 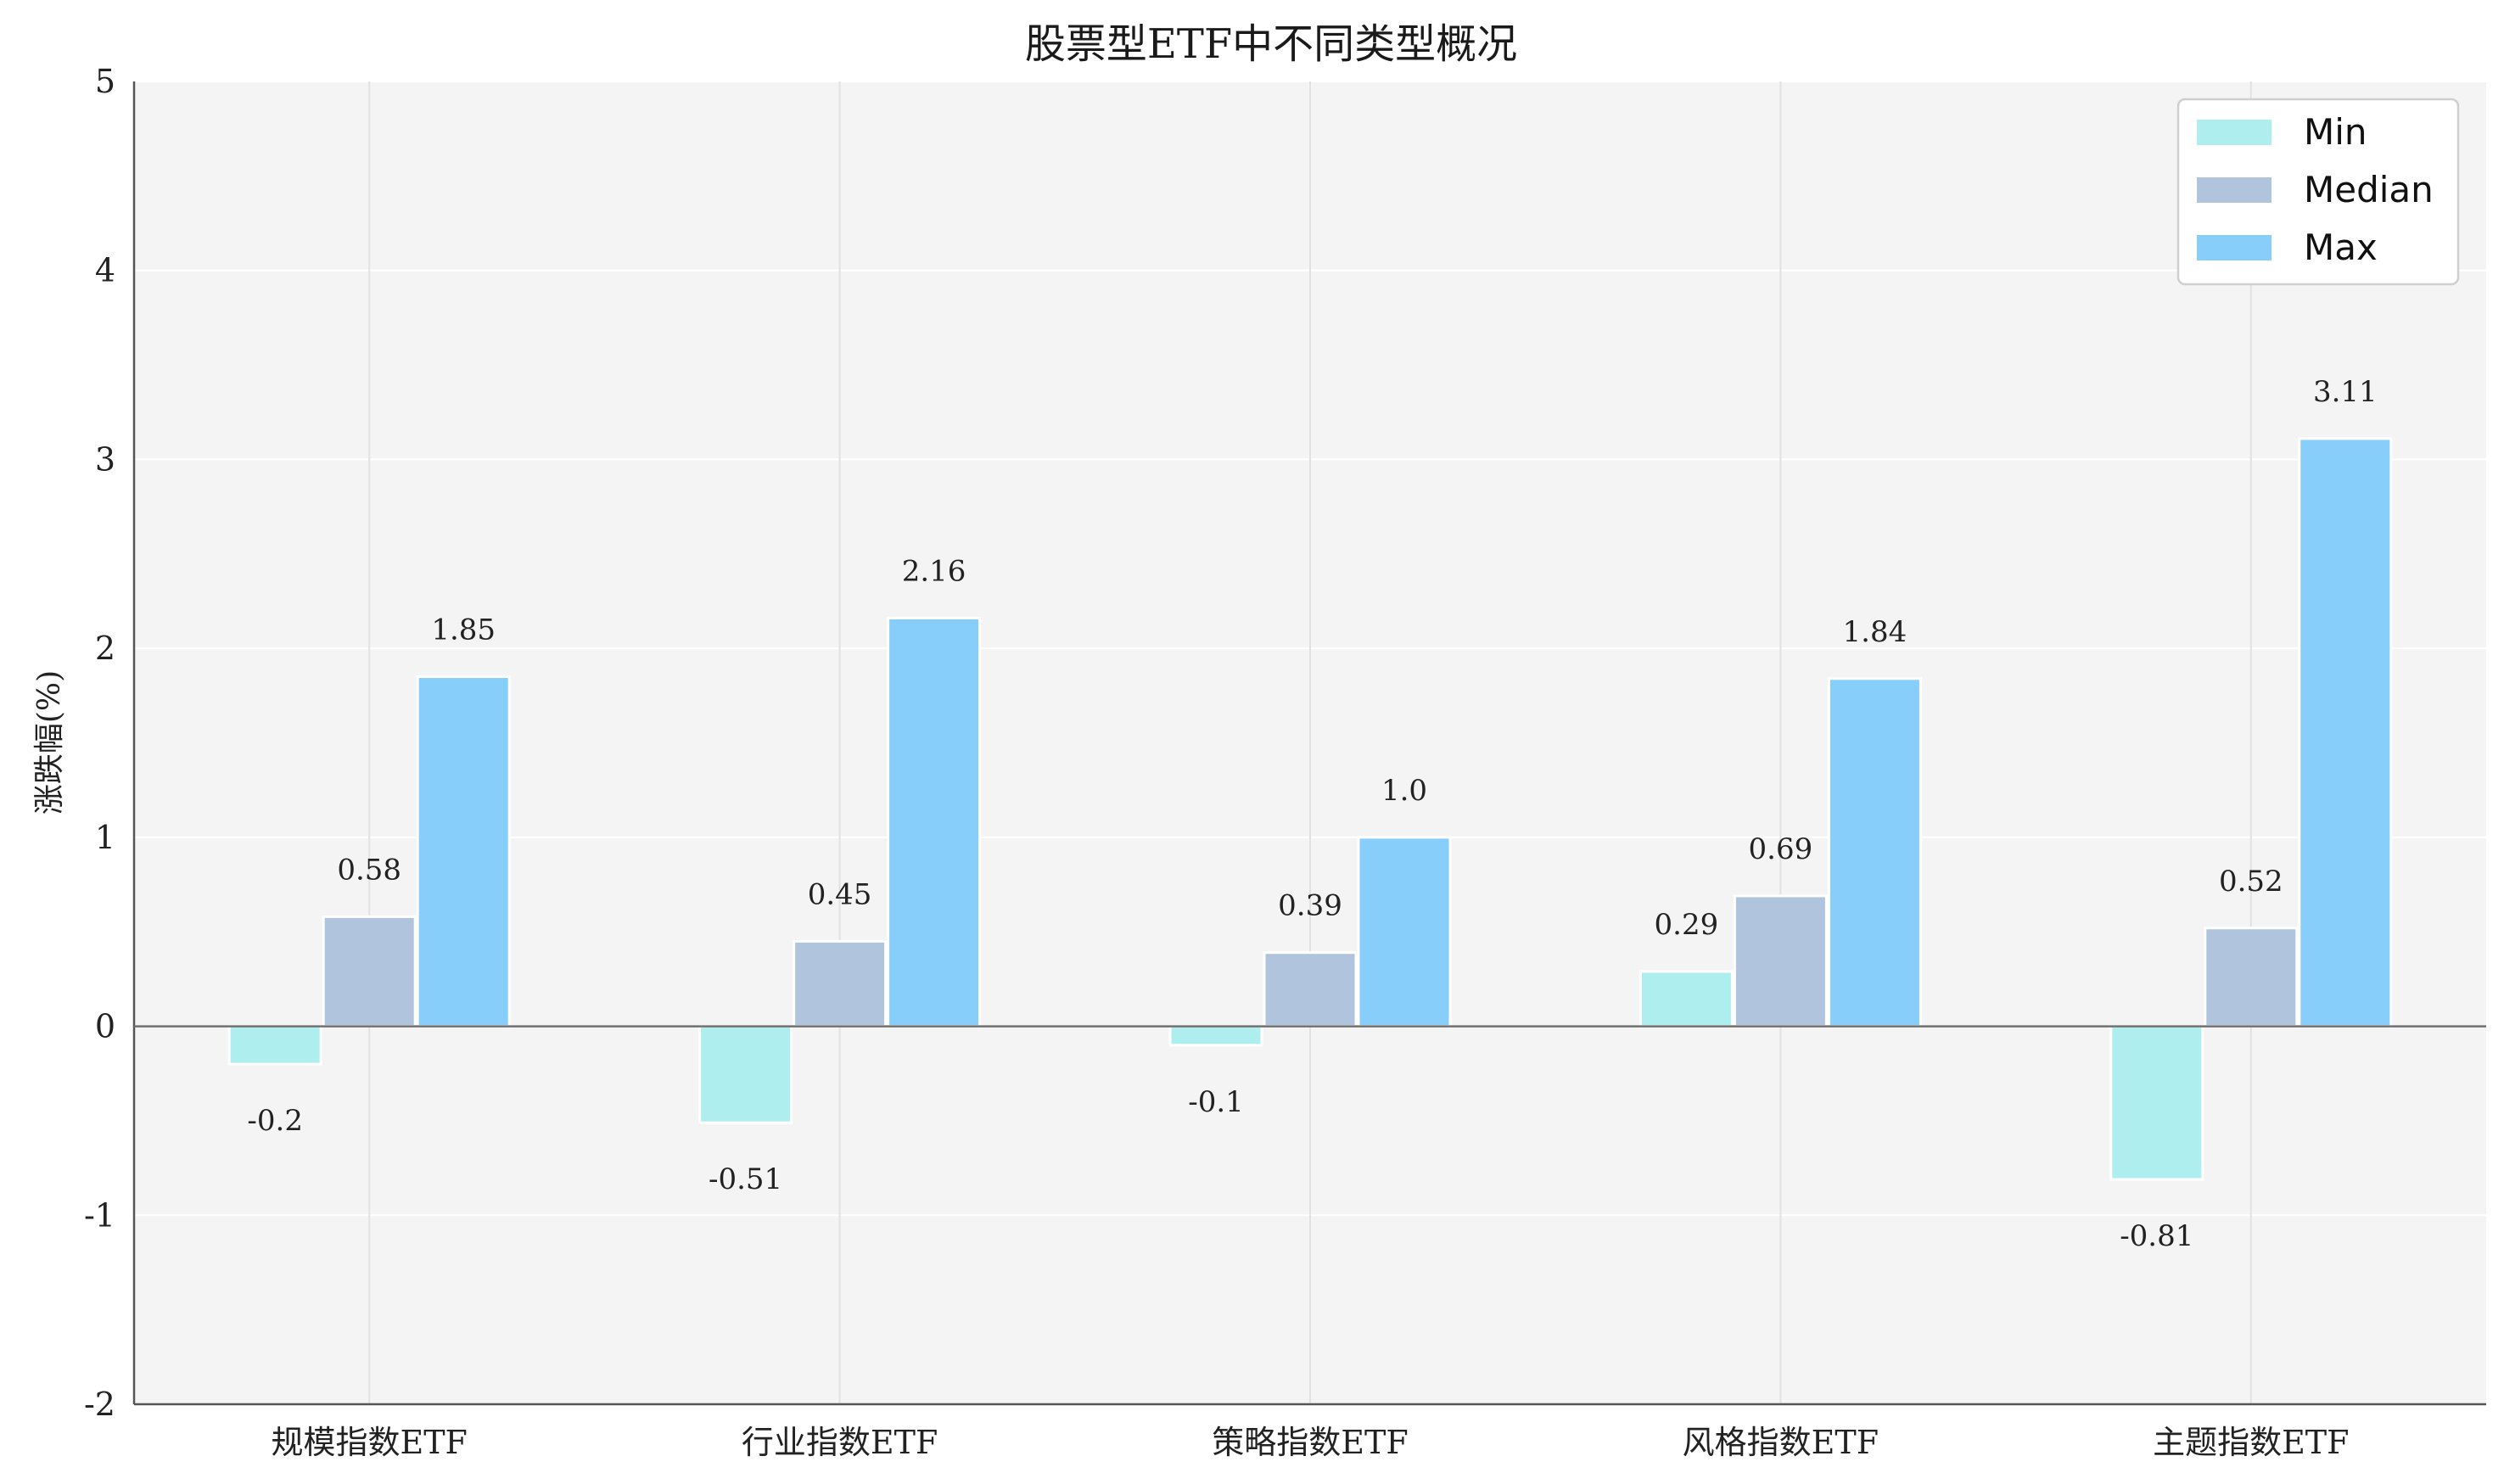 What do you see at coordinates (2251, 882) in the screenshot?
I see `data-label: 0.52` at bounding box center [2251, 882].